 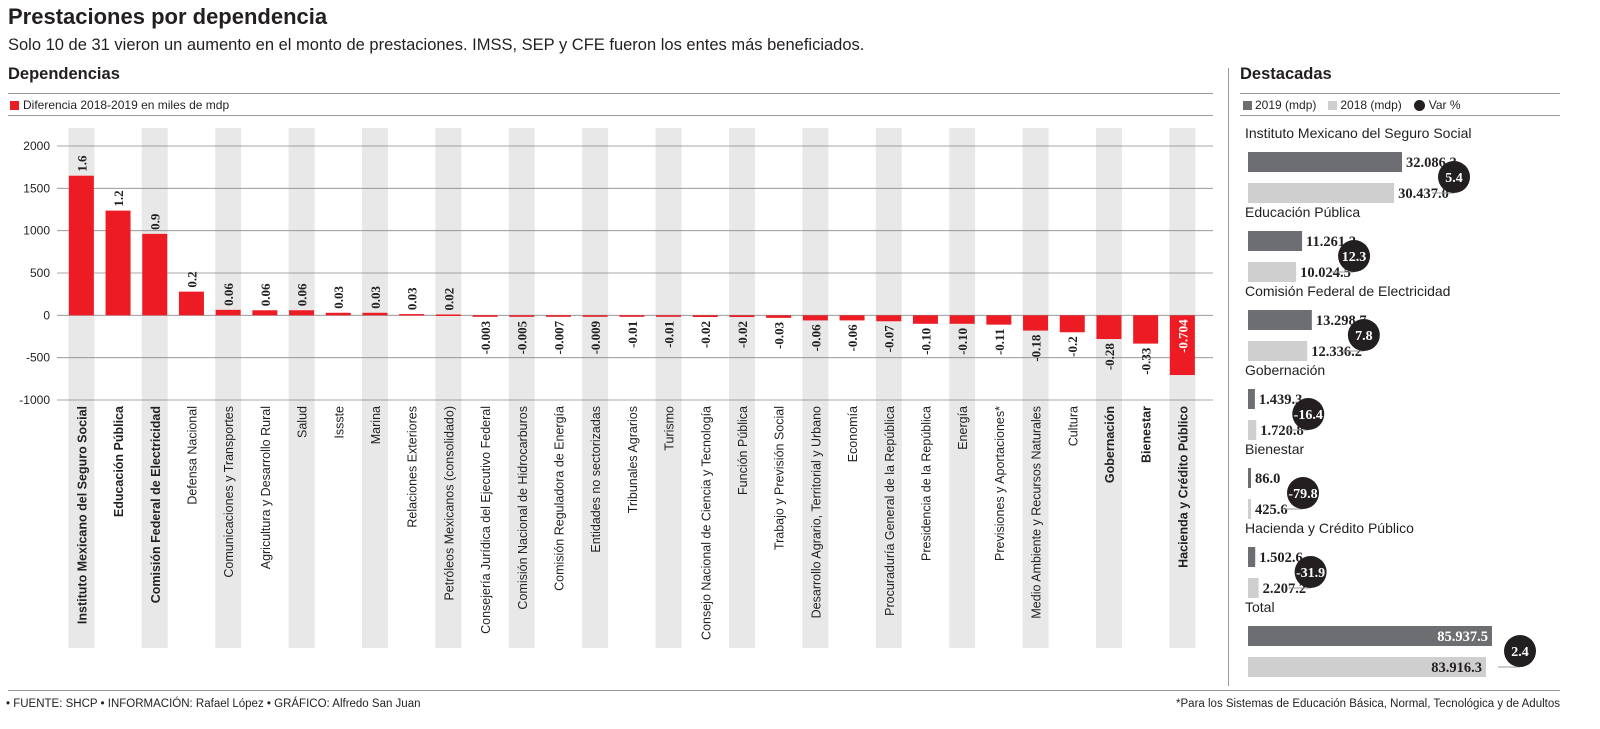 I want to click on value-2018-2: 12.336.2, so click(x=1336, y=352).